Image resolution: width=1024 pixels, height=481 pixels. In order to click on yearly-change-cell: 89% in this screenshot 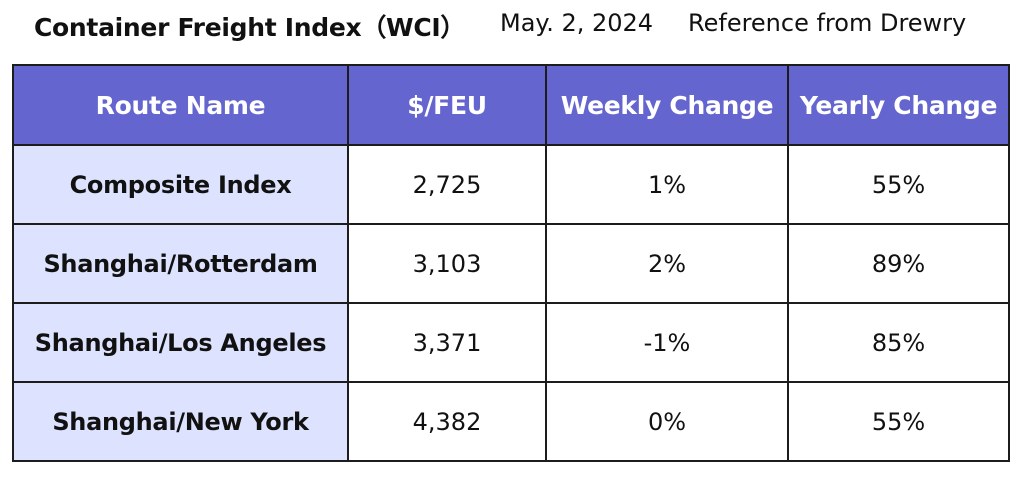, I will do `click(898, 263)`.